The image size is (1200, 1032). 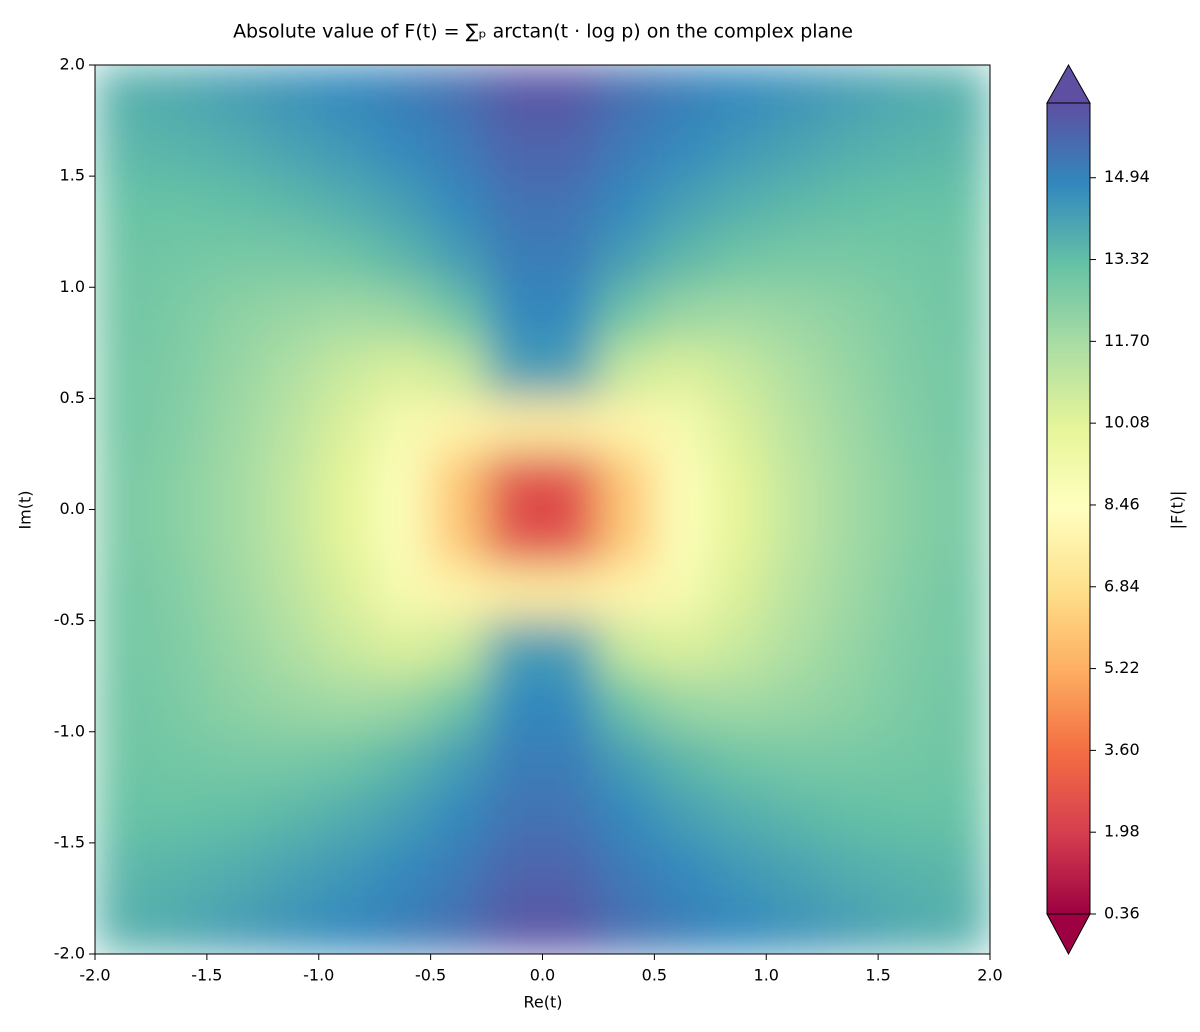 I want to click on colorbar-tick-label: 6.84, so click(x=1122, y=585).